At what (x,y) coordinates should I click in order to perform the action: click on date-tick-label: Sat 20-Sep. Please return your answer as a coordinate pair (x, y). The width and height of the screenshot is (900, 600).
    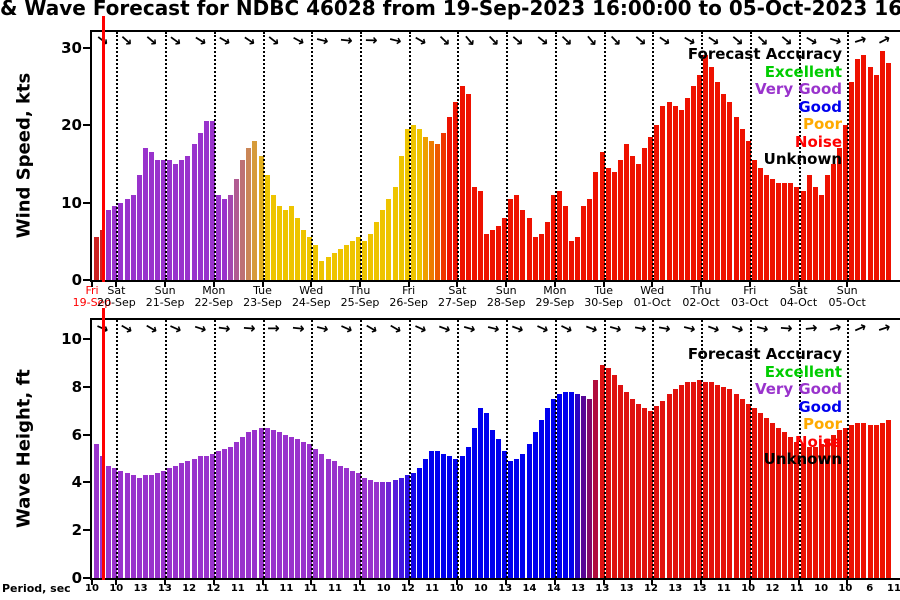
    Looking at the image, I should click on (116, 296).